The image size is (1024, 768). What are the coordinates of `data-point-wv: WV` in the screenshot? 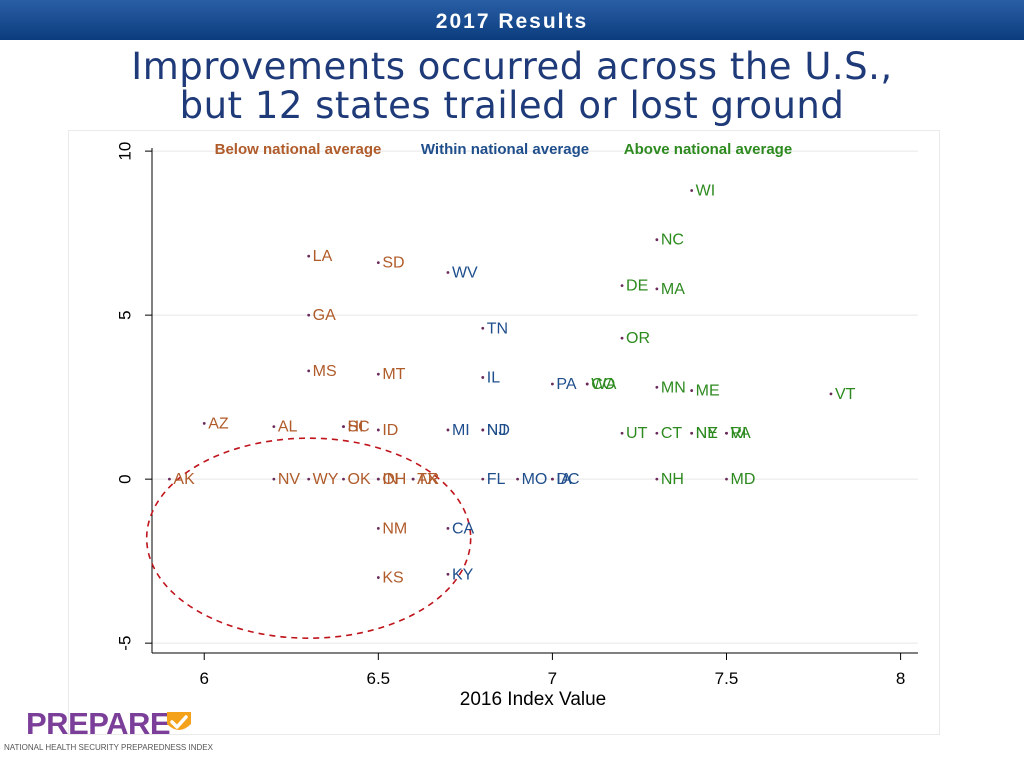 It's located at (462, 272).